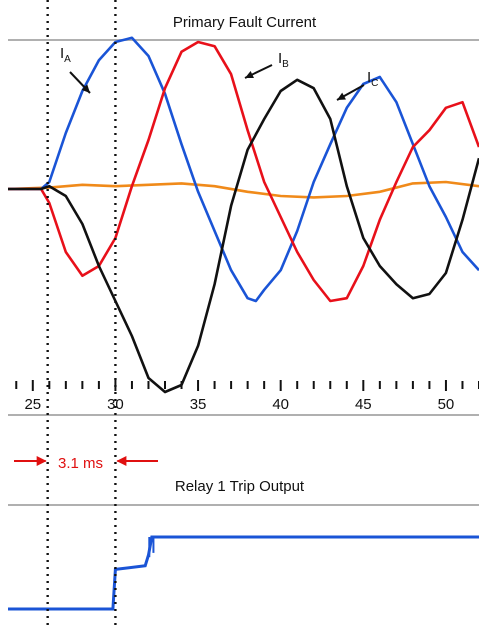  Describe the element at coordinates (363, 404) in the screenshot. I see `x-tick-label: 45` at that location.